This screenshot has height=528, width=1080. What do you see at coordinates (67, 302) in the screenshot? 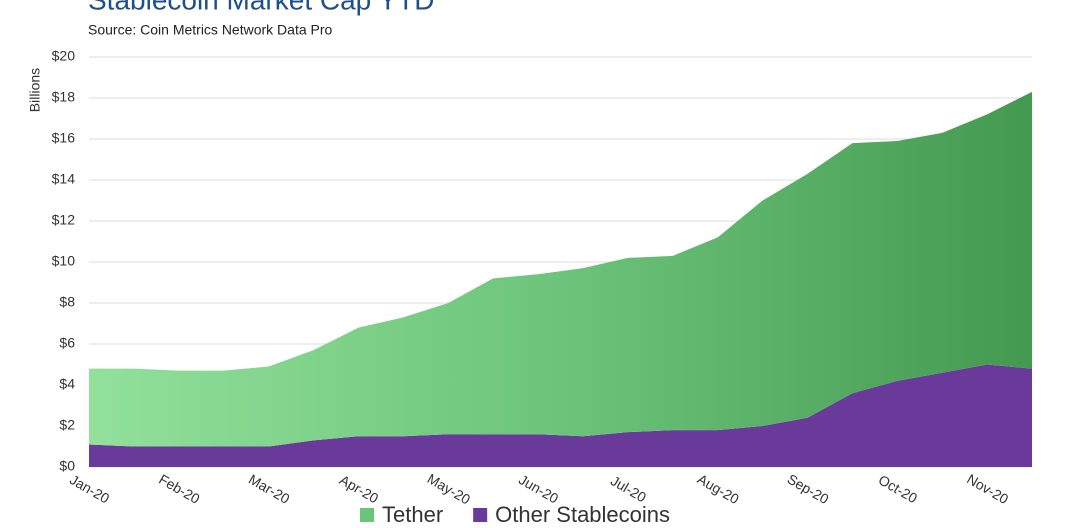
I see `y-tick-label: $8` at bounding box center [67, 302].